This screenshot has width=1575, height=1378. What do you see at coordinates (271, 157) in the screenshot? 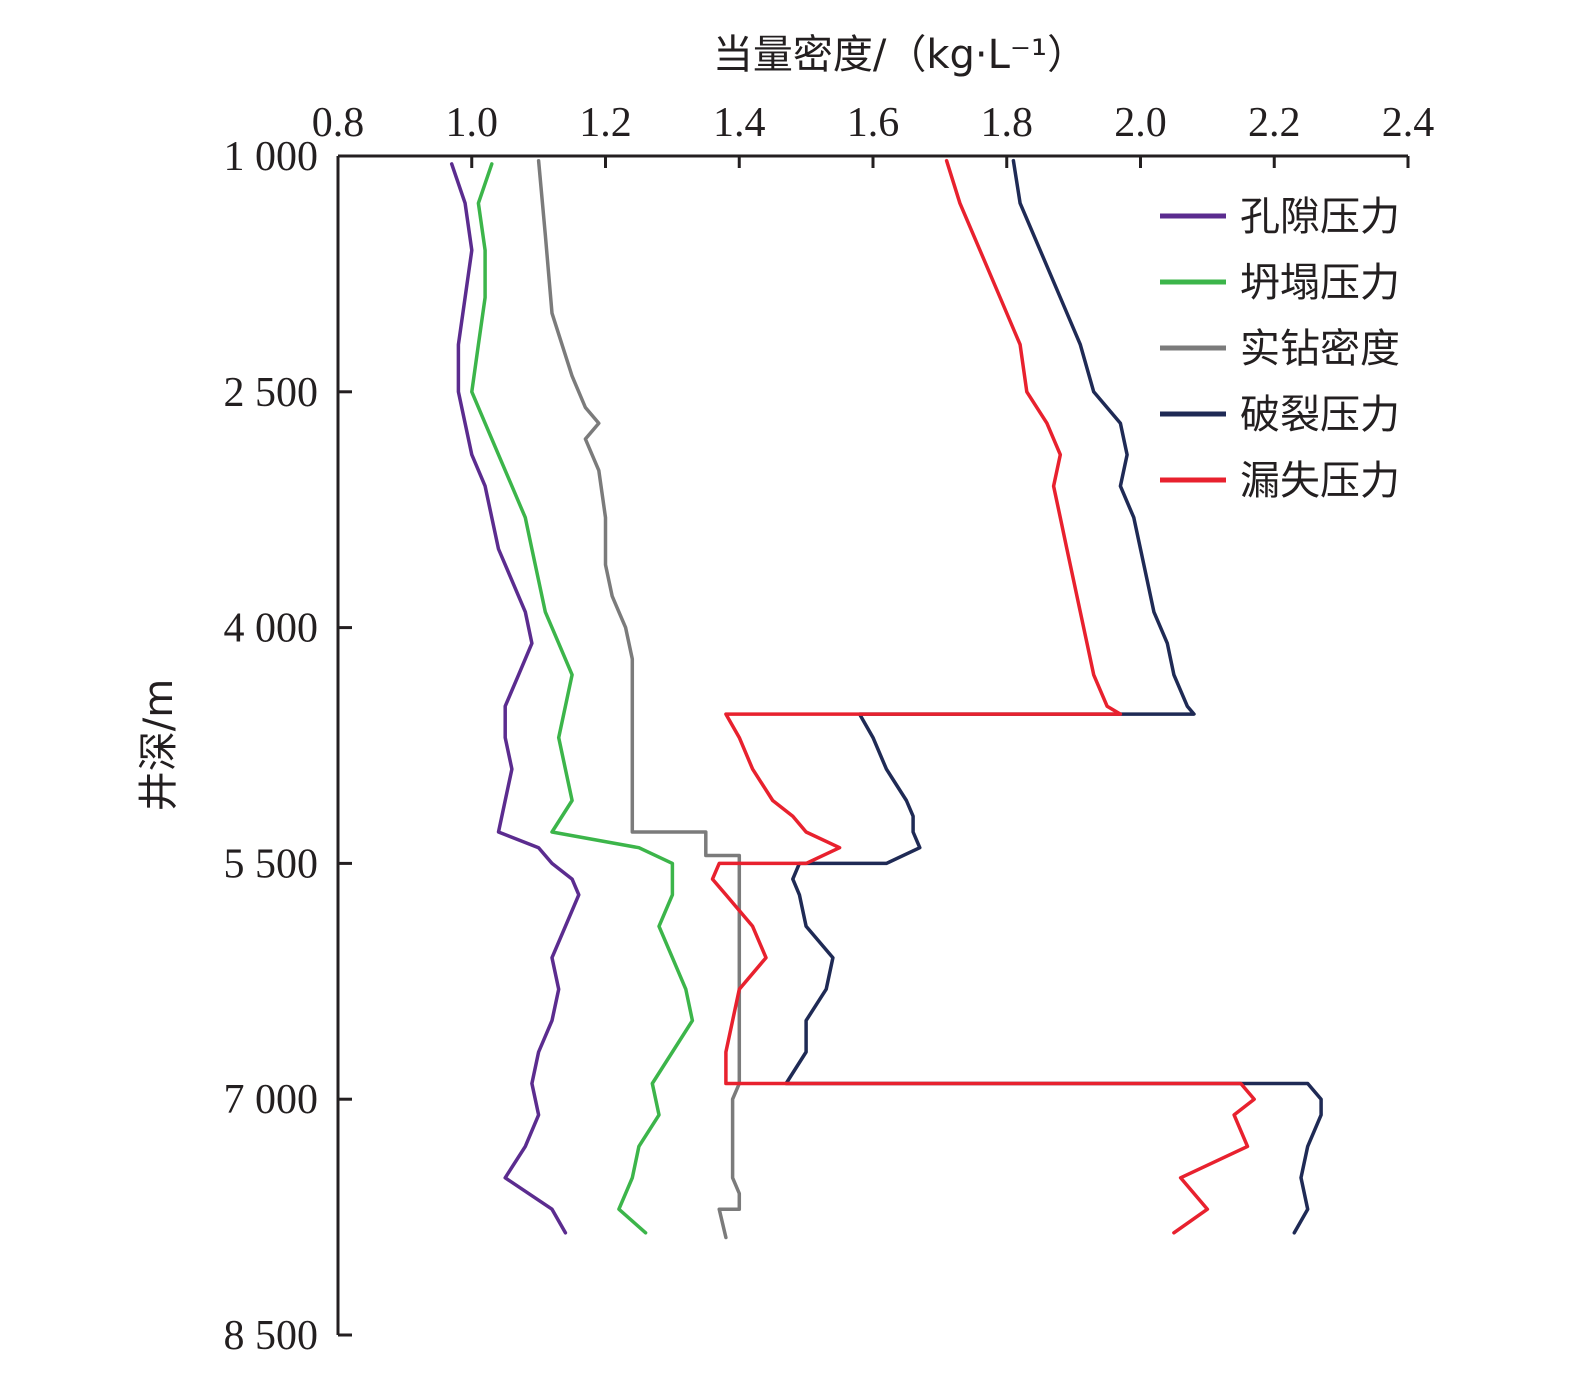
I see `y-tick-label: 1 000` at bounding box center [271, 157].